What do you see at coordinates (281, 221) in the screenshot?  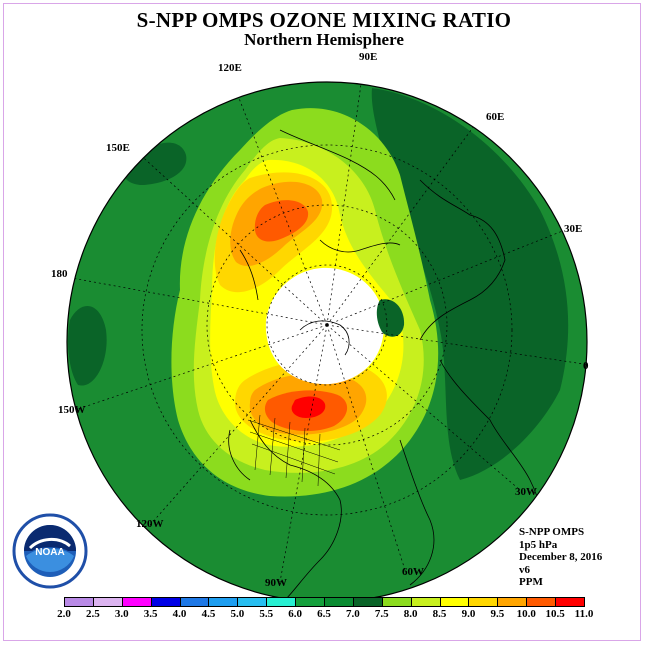 I see `ozone-region-10-0-north` at bounding box center [281, 221].